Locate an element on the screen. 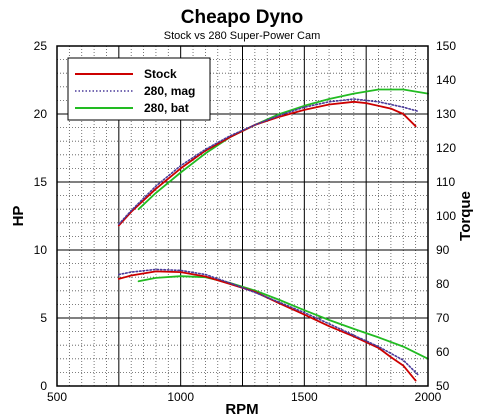  legend: Stock 280, mag 280, bat is located at coordinates (139, 89).